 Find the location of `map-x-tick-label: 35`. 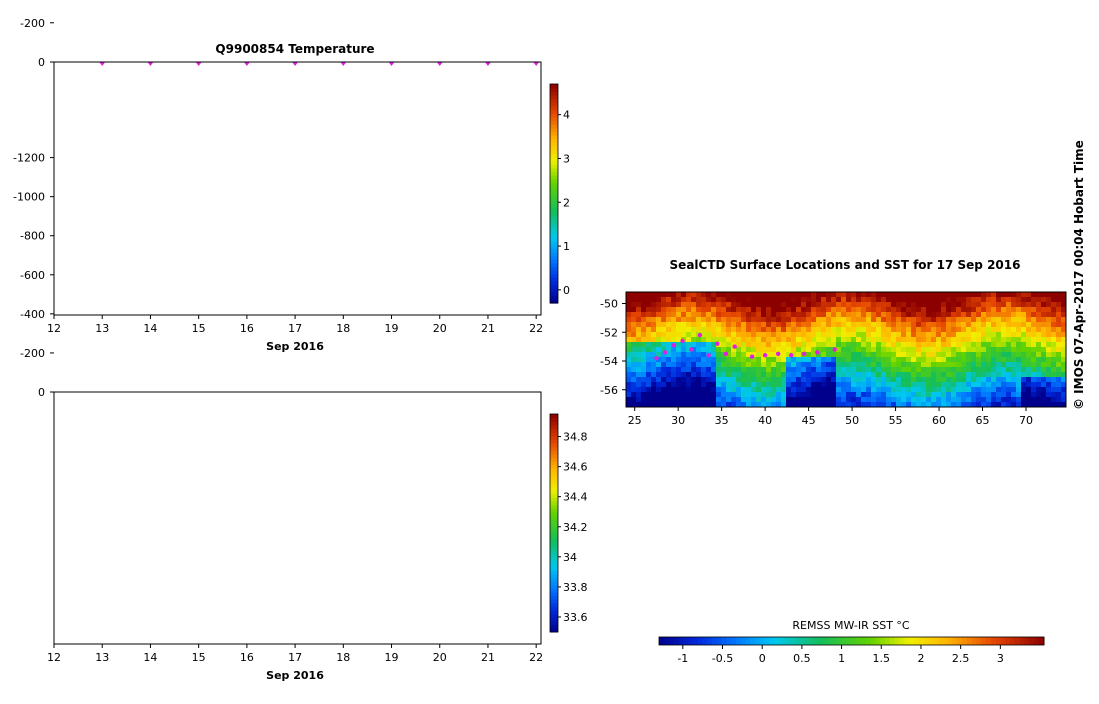

map-x-tick-label: 35 is located at coordinates (722, 420).